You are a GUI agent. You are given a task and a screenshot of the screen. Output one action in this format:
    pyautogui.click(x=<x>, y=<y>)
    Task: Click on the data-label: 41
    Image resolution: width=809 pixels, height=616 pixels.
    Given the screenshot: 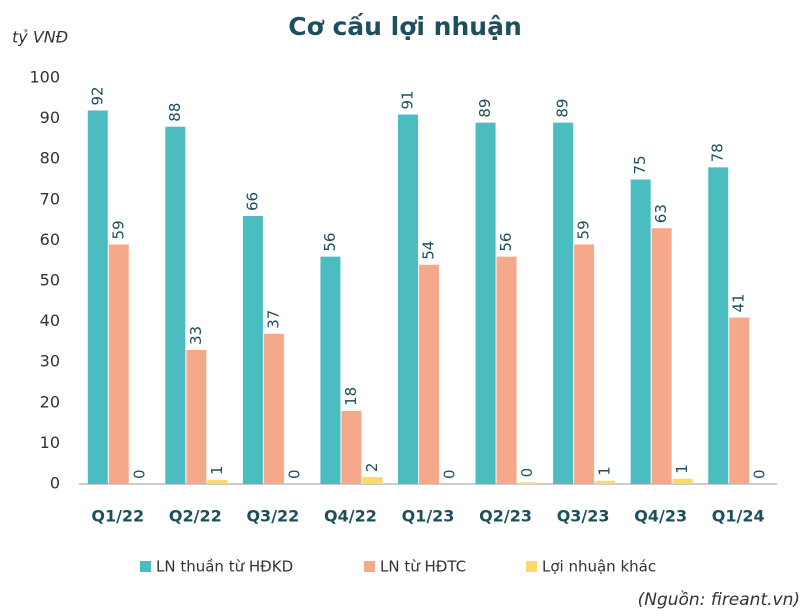 What is the action you would take?
    pyautogui.click(x=739, y=302)
    